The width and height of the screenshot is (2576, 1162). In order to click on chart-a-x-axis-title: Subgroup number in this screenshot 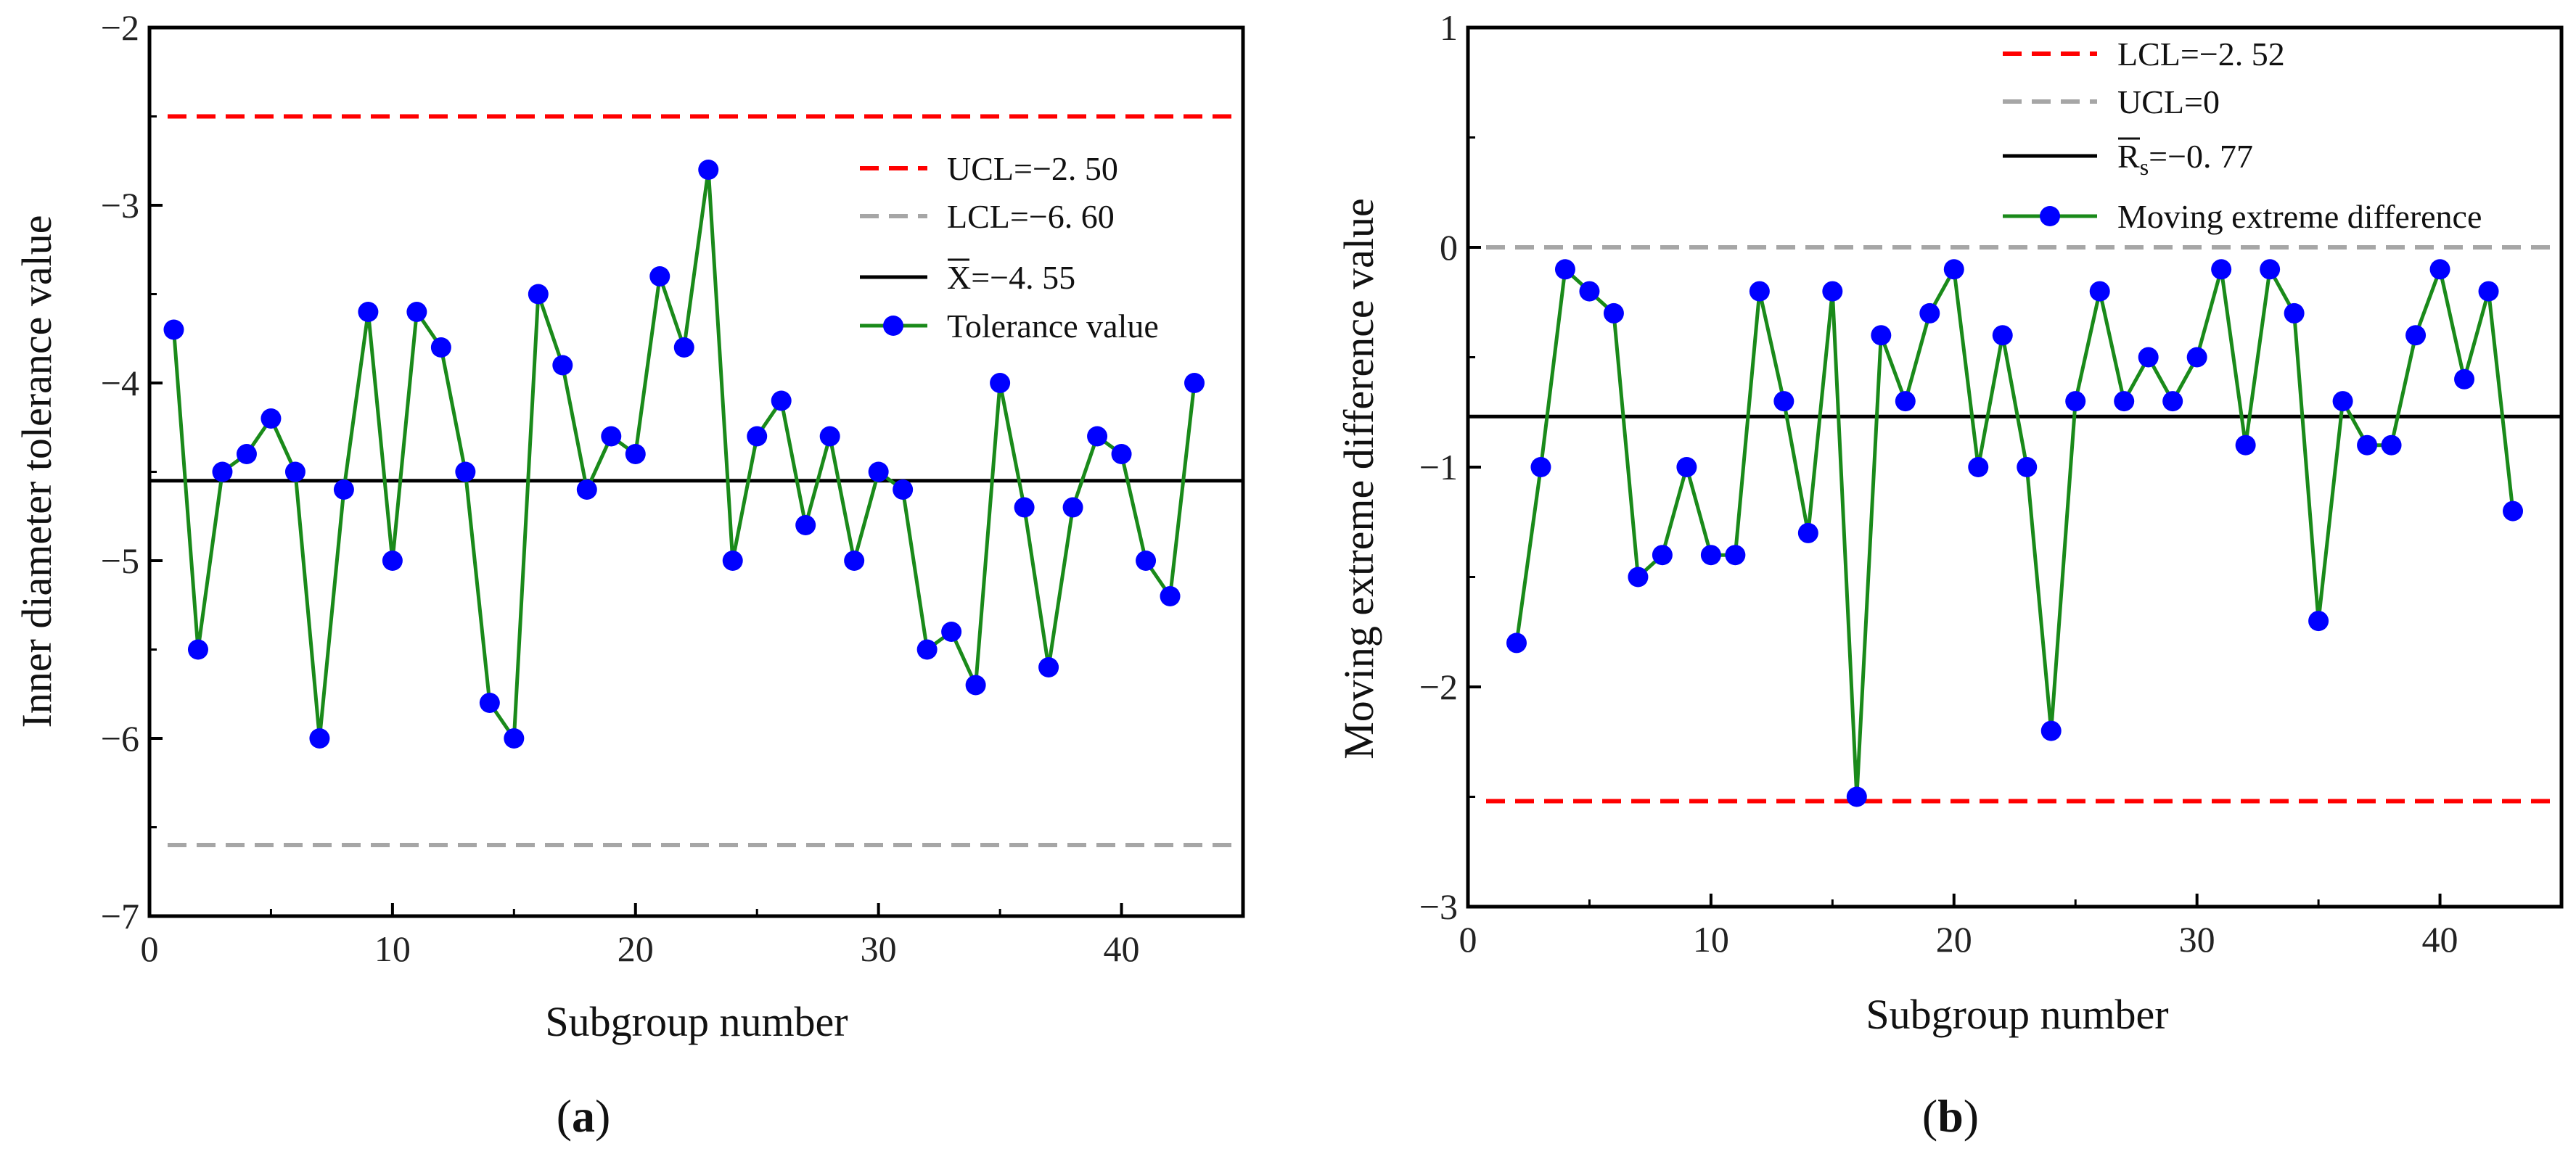, I will do `click(696, 1022)`.